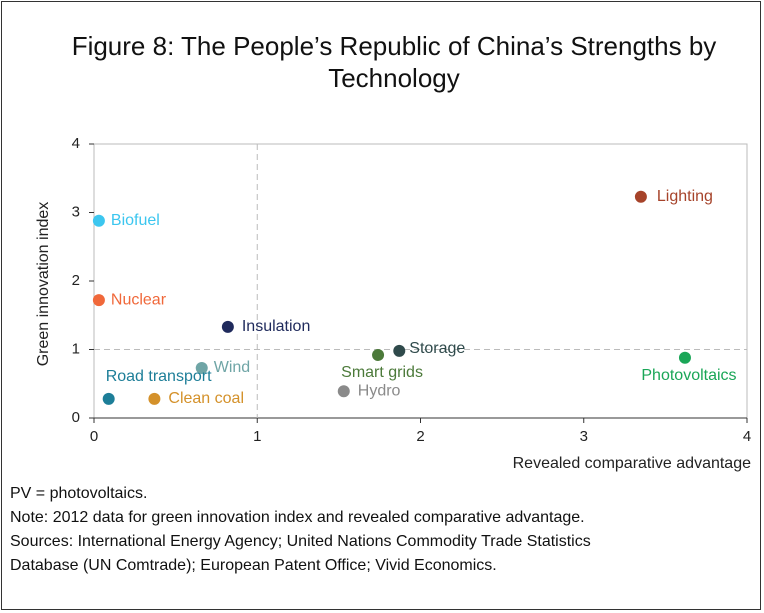 The image size is (764, 613). Describe the element at coordinates (76, 417) in the screenshot. I see `y-tick-label: 0` at that location.